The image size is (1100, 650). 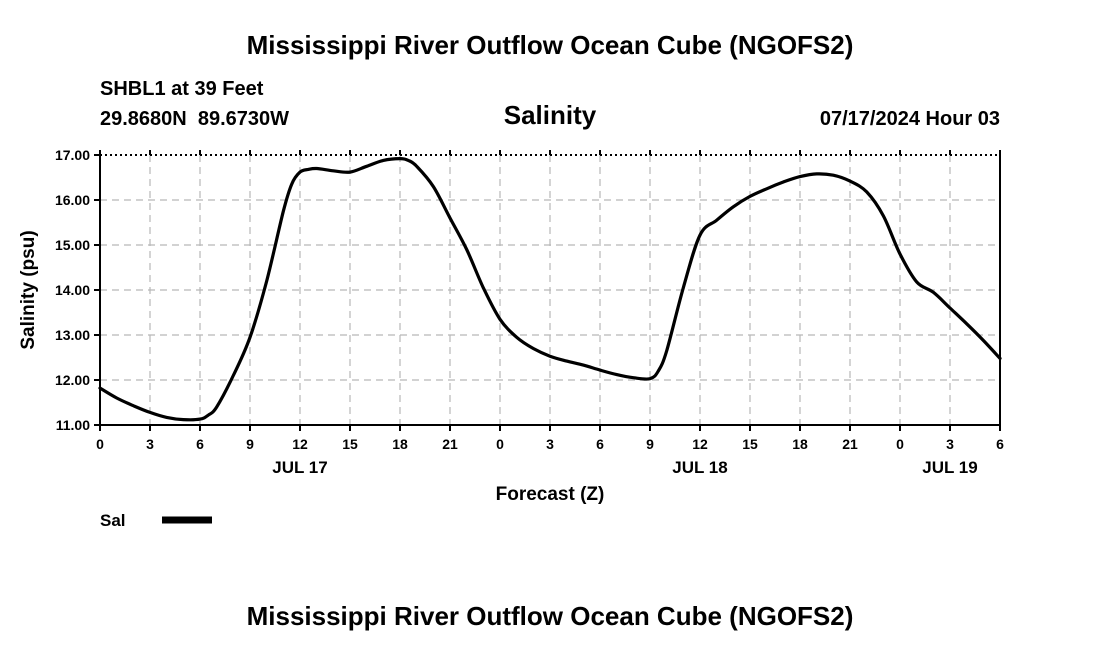 I want to click on station-label: SHBL1 at 39 Feet, so click(x=182, y=89).